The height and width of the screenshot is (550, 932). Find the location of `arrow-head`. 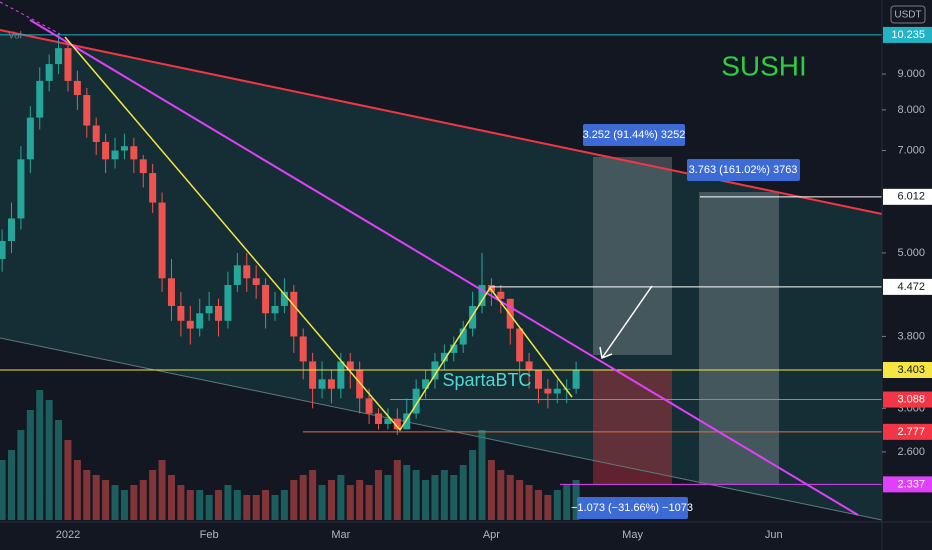

arrow-head is located at coordinates (606, 353).